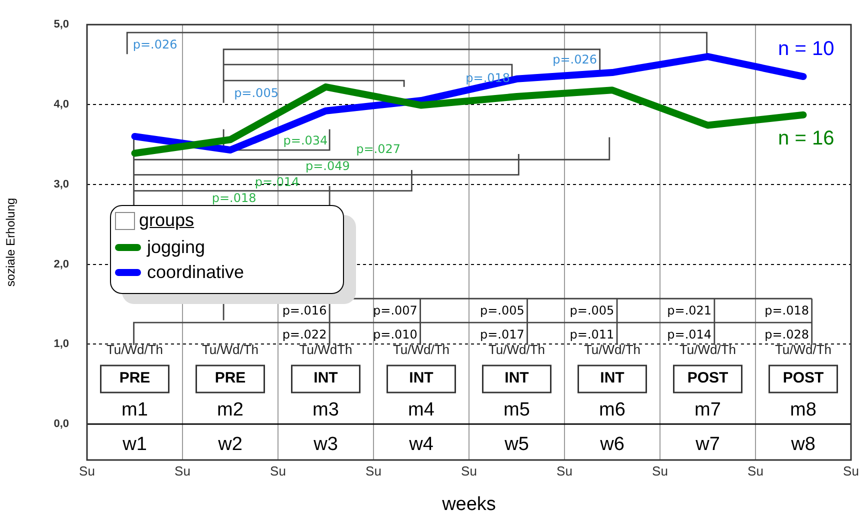  Describe the element at coordinates (304, 311) in the screenshot. I see `annotation: p=.016` at that location.